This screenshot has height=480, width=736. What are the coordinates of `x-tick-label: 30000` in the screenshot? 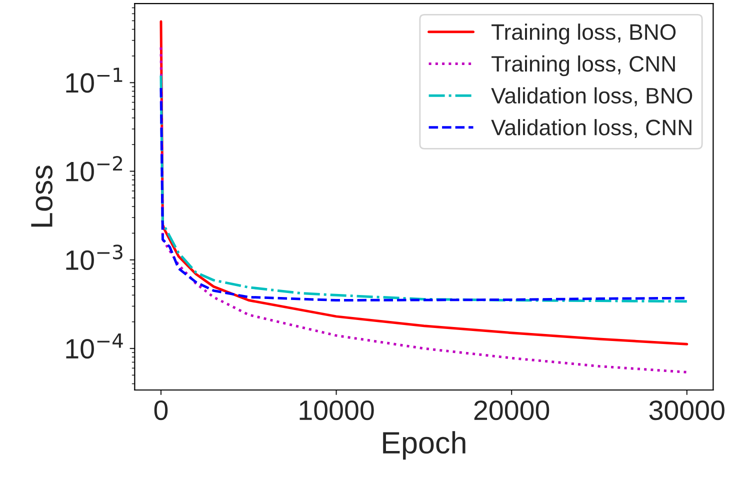 It's located at (686, 410).